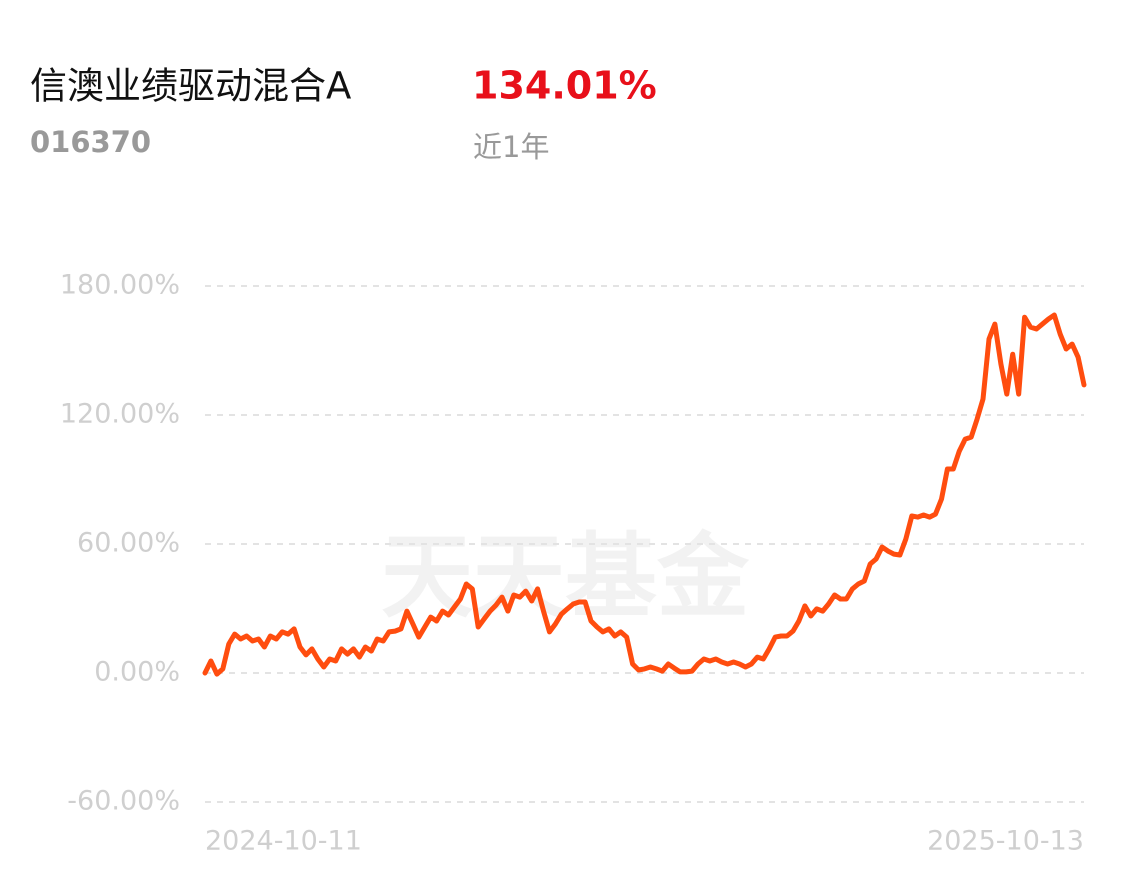  What do you see at coordinates (90, 142) in the screenshot?
I see `fund-code: 016370` at bounding box center [90, 142].